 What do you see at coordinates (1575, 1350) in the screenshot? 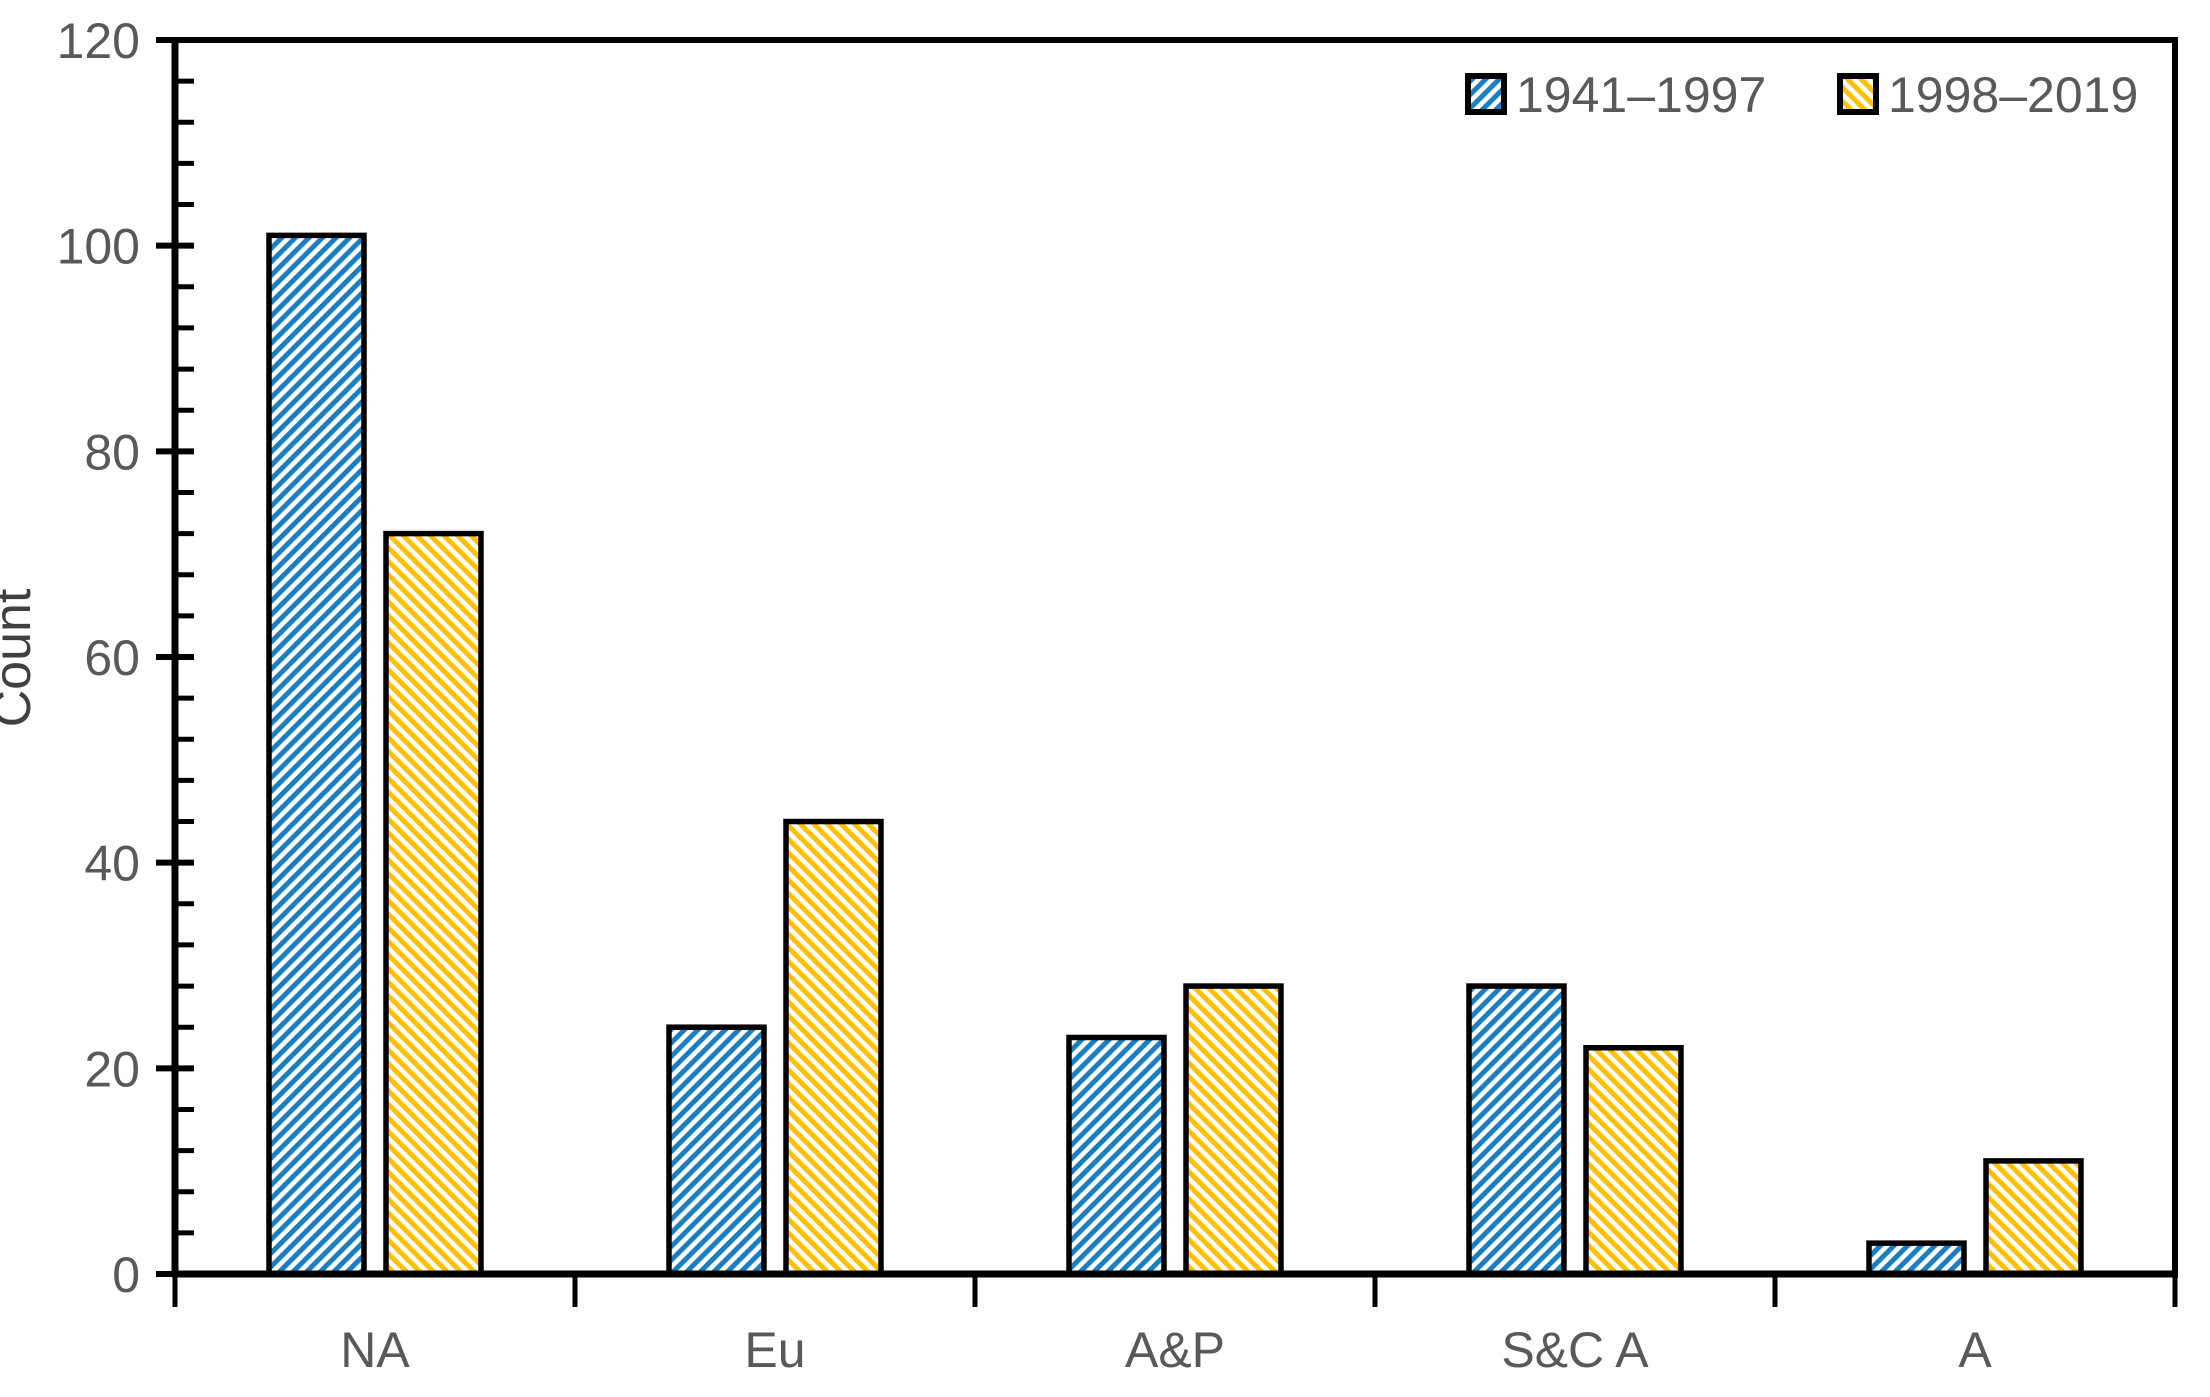
I see `category-label-s-c-a: S&C A` at bounding box center [1575, 1350].